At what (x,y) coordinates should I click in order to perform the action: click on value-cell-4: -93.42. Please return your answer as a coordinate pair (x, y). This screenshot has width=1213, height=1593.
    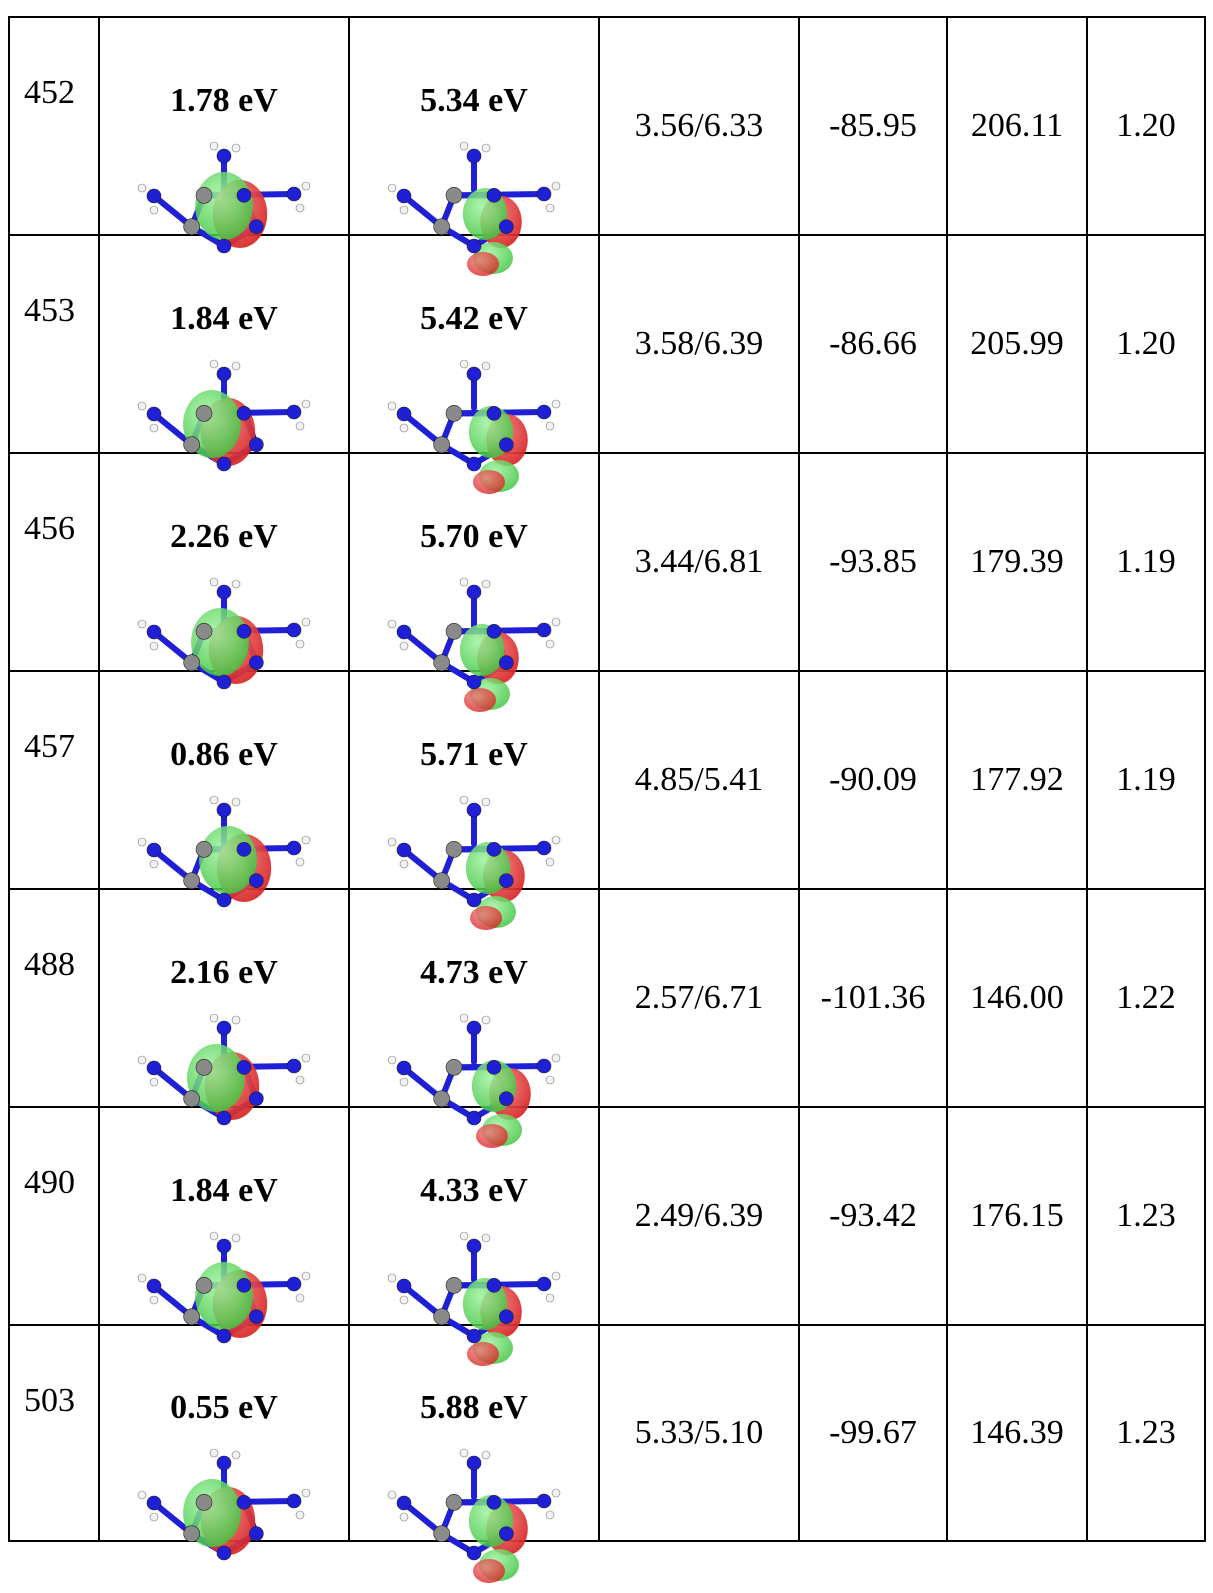
    Looking at the image, I should click on (873, 1216).